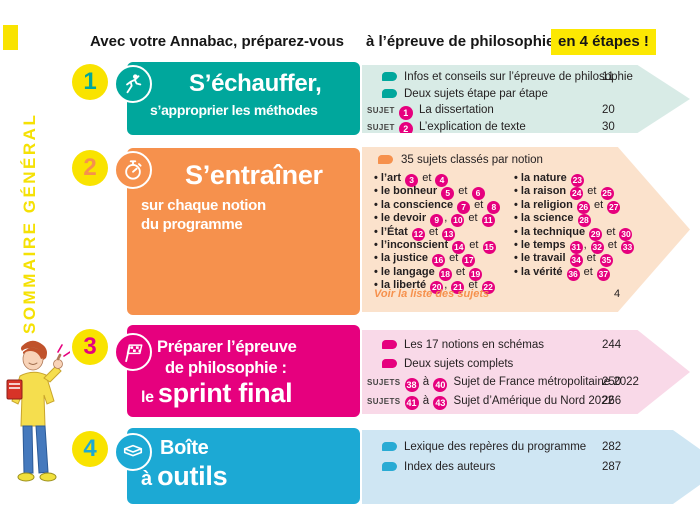  What do you see at coordinates (612, 382) in the screenshot?
I see `page-number: 250` at bounding box center [612, 382].